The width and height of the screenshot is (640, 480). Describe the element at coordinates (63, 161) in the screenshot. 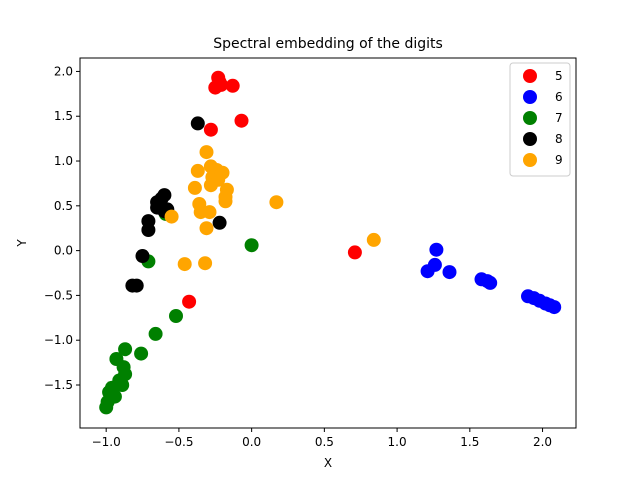

I see `y-tick-label: 1.0` at that location.